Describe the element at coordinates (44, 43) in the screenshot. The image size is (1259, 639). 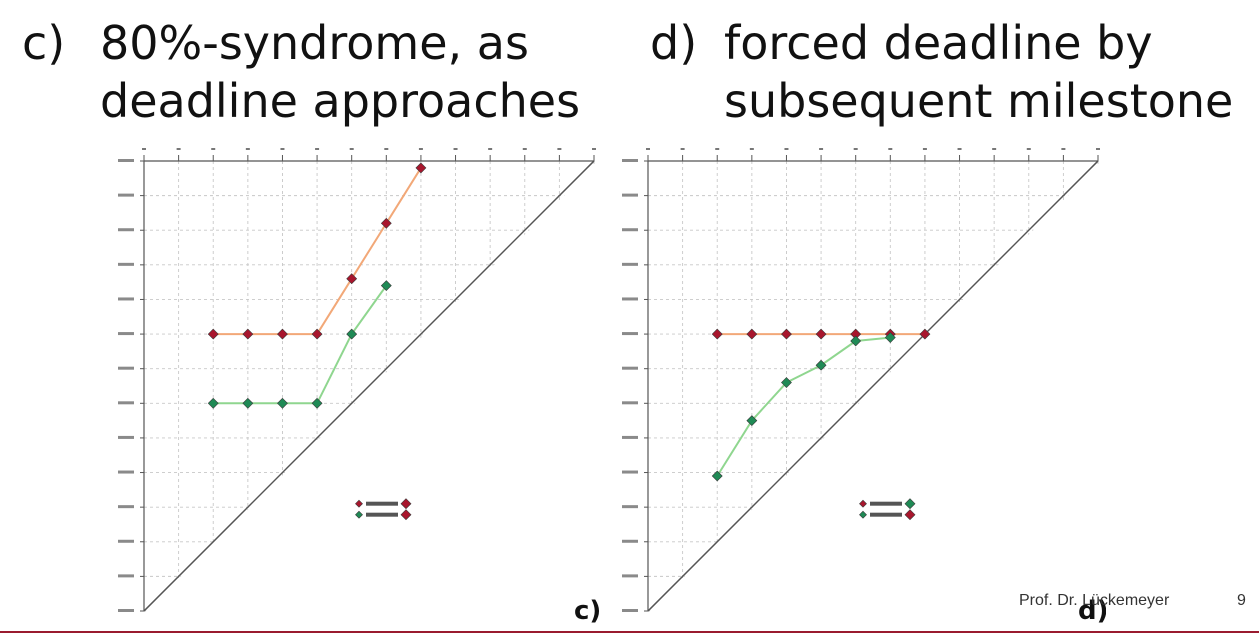
I see `heading-c-letter: c)` at that location.